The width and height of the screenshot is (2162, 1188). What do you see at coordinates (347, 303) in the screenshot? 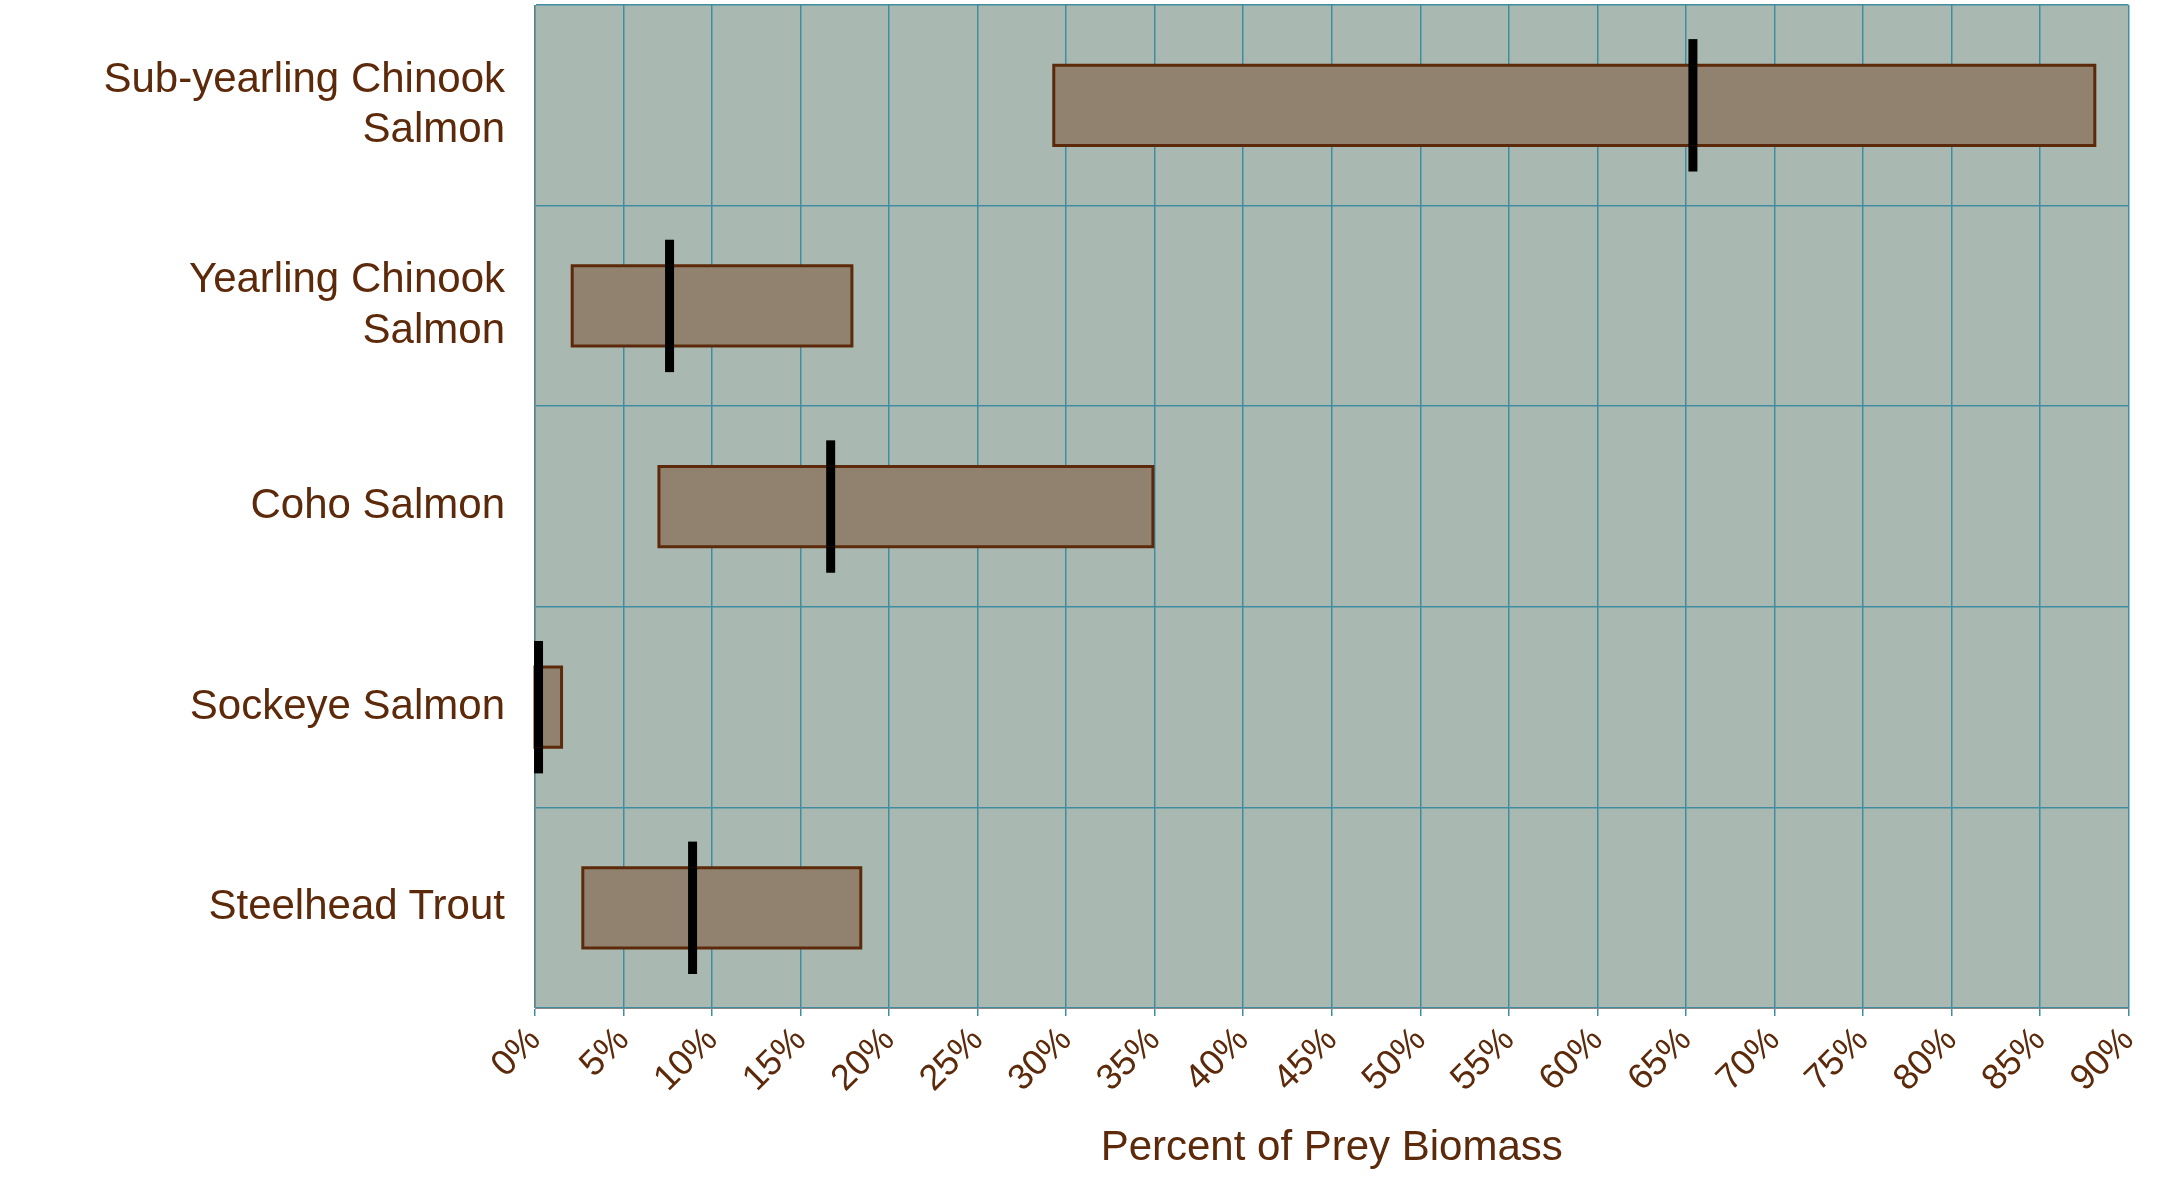
I see `y-tick-label: Yearling Chinook Salmon` at bounding box center [347, 303].